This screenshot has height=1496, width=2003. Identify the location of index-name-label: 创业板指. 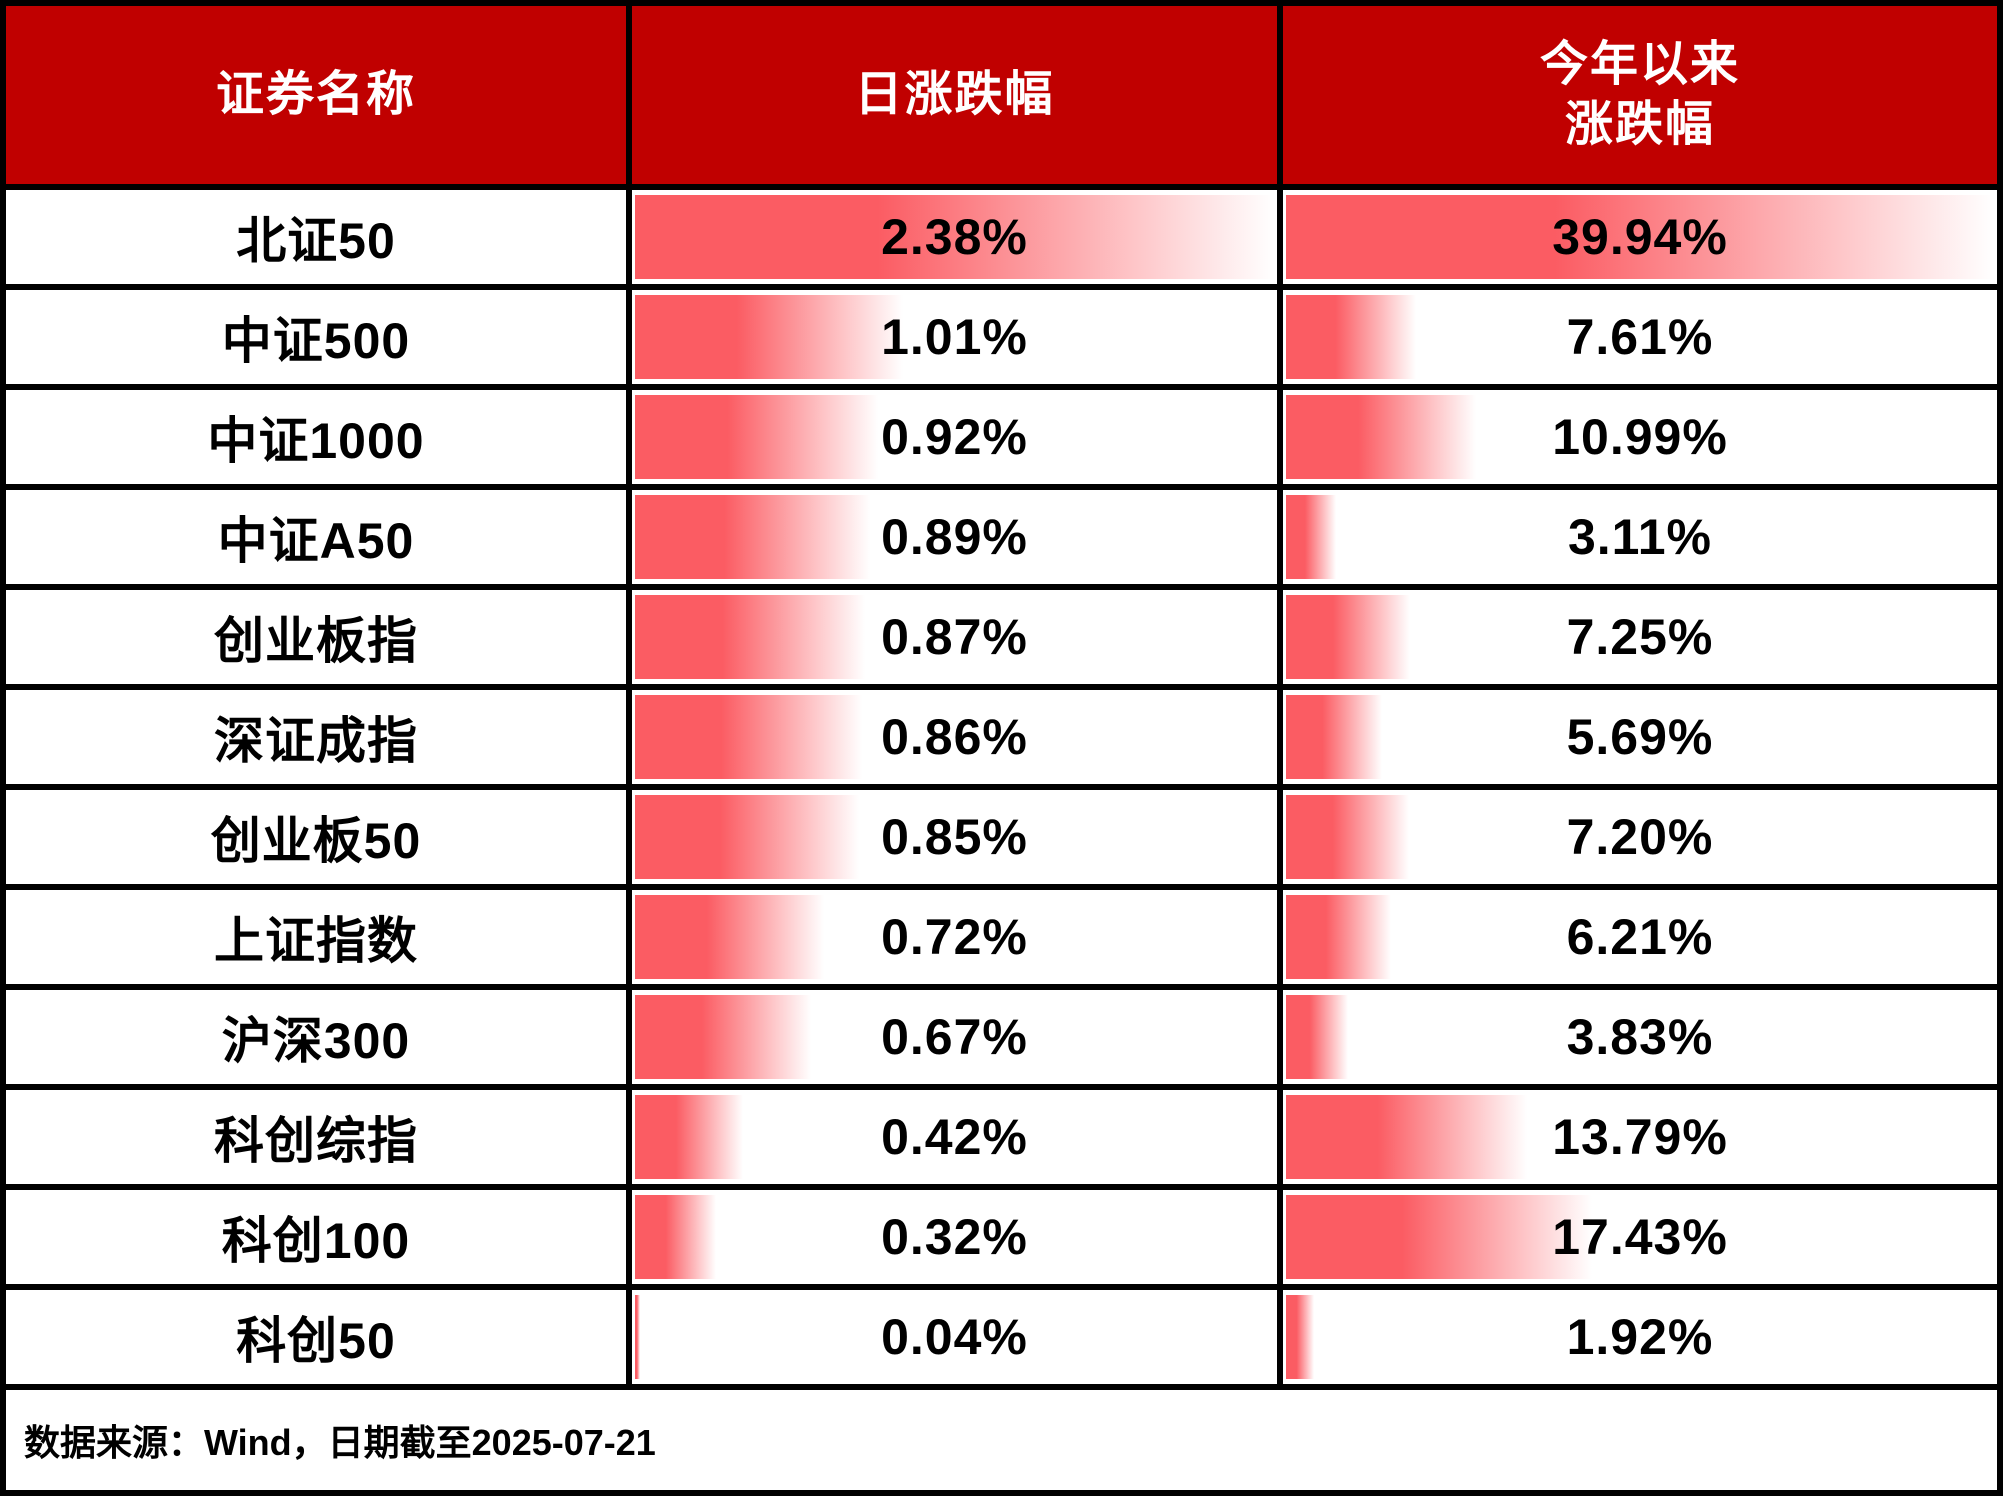
(316, 641).